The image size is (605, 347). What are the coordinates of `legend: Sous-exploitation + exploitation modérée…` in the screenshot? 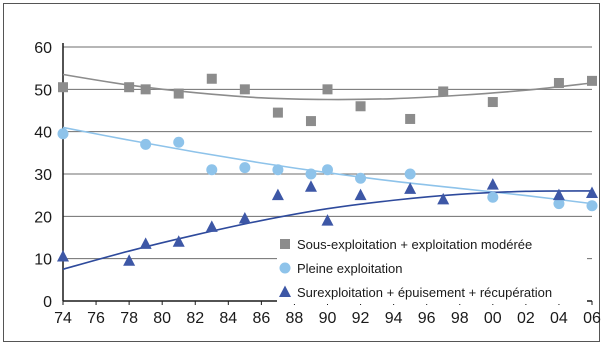 It's located at (432, 267).